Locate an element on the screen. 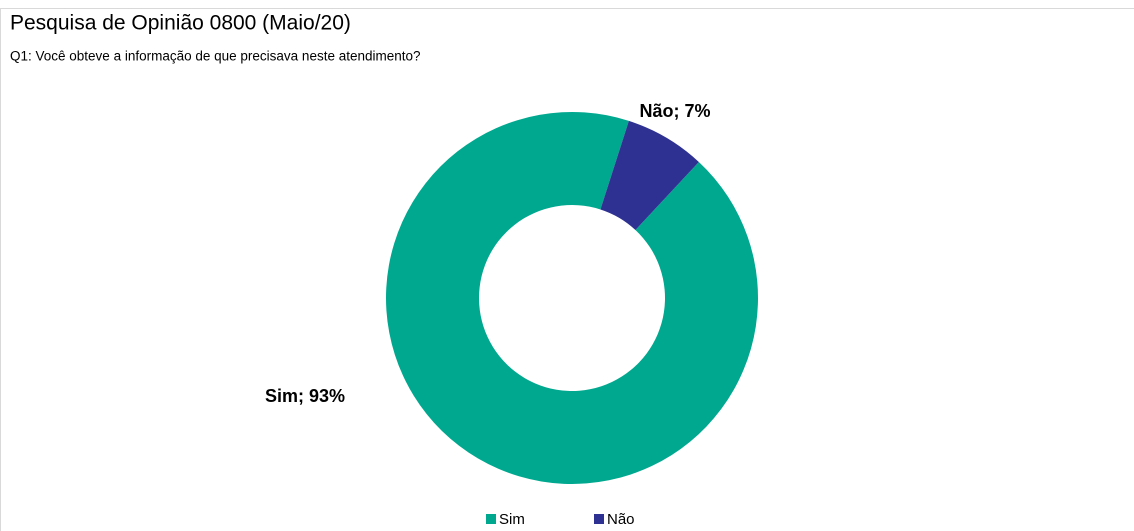 The image size is (1134, 531). chart-title: Pesquisa de Opinião 0800 (Maio/20) is located at coordinates (180, 23).